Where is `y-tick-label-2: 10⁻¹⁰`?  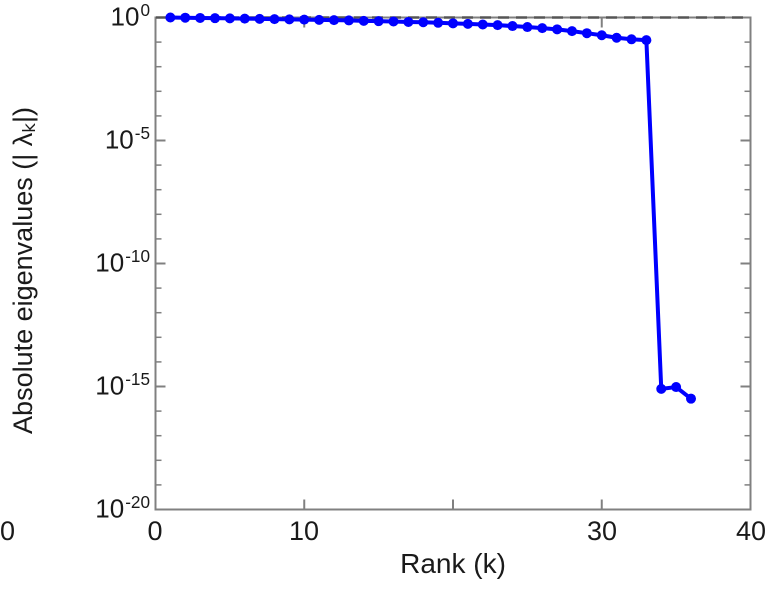 y-tick-label-2: 10⁻¹⁰ is located at coordinates (122, 262).